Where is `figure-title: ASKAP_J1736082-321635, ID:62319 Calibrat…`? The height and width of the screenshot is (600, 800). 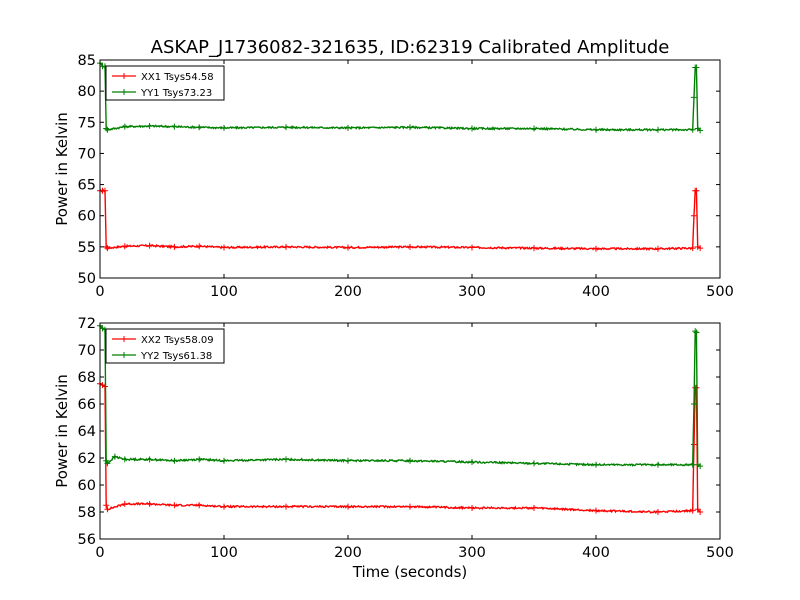 figure-title: ASKAP_J1736082-321635, ID:62319 Calibrat… is located at coordinates (410, 47).